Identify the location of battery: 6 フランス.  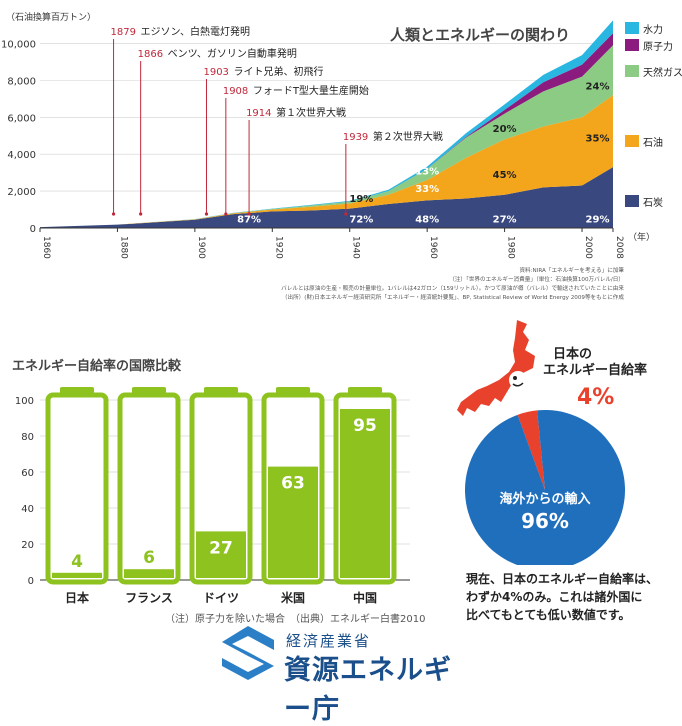
(149, 496).